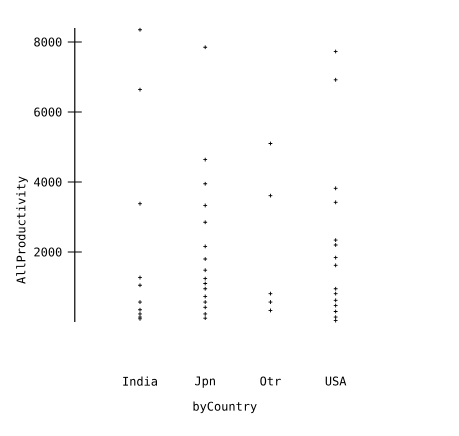  I want to click on x-tick-label: Otr, so click(270, 381).